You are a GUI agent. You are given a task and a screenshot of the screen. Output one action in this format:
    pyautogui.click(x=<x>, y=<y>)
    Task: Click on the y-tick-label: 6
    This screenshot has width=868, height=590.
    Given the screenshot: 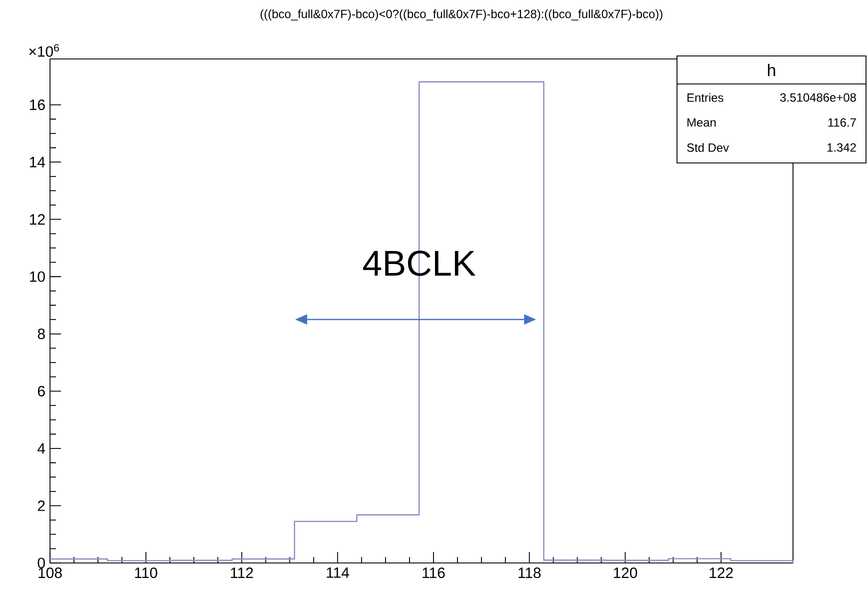 What is the action you would take?
    pyautogui.click(x=41, y=391)
    